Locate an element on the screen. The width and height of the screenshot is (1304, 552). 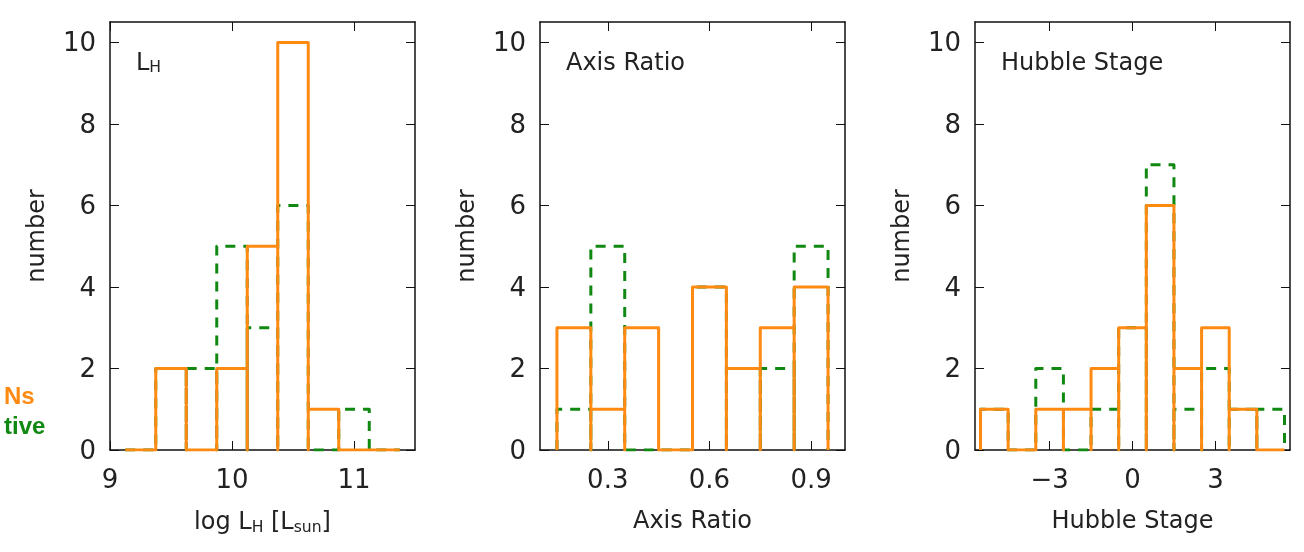
x-tick-label: 3 is located at coordinates (1215, 479).